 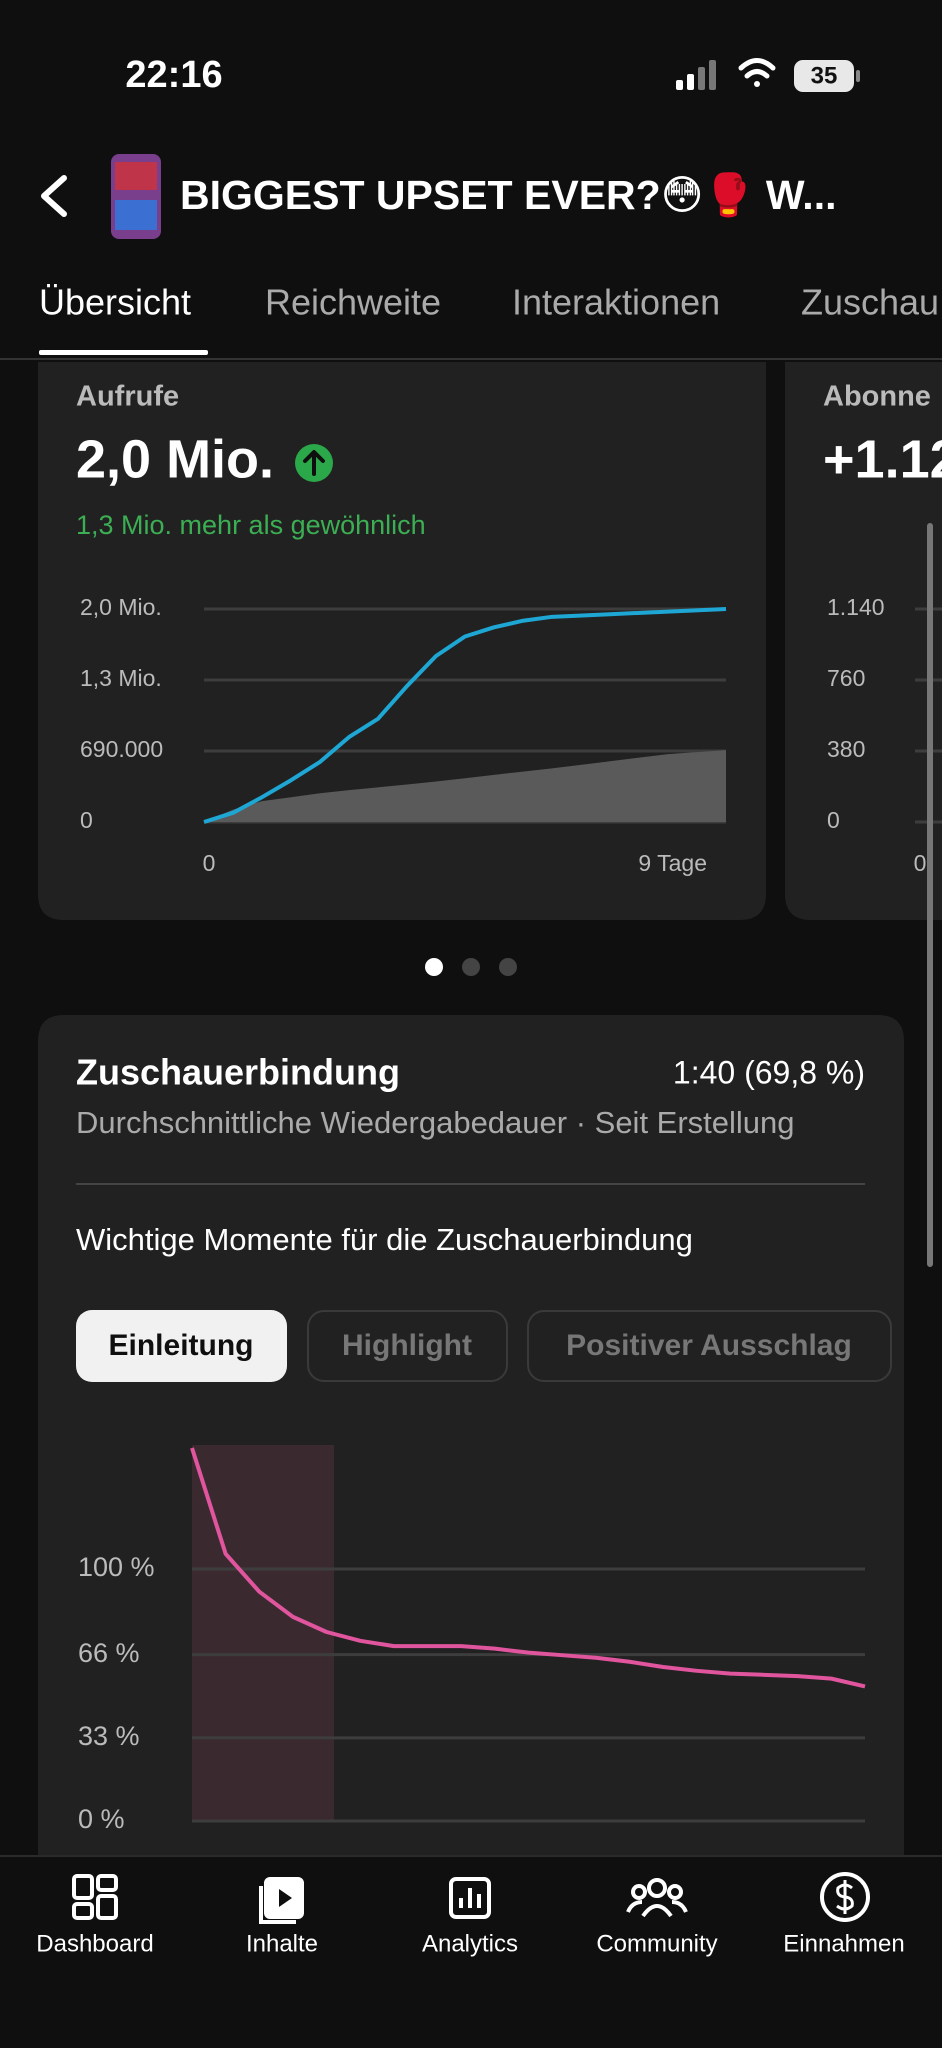 I want to click on page-indicator, so click(x=471, y=967).